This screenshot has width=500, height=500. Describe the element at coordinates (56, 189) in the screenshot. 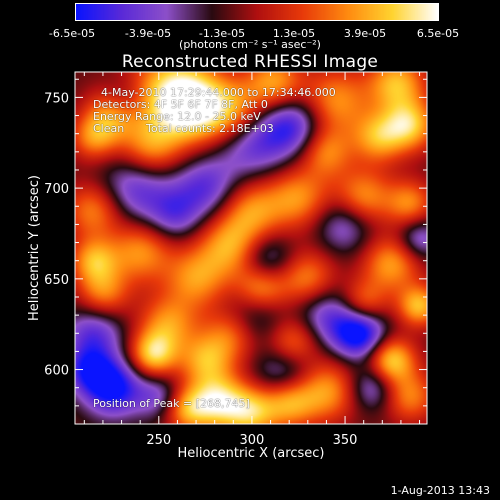

I see `y-tick-label: 700` at that location.